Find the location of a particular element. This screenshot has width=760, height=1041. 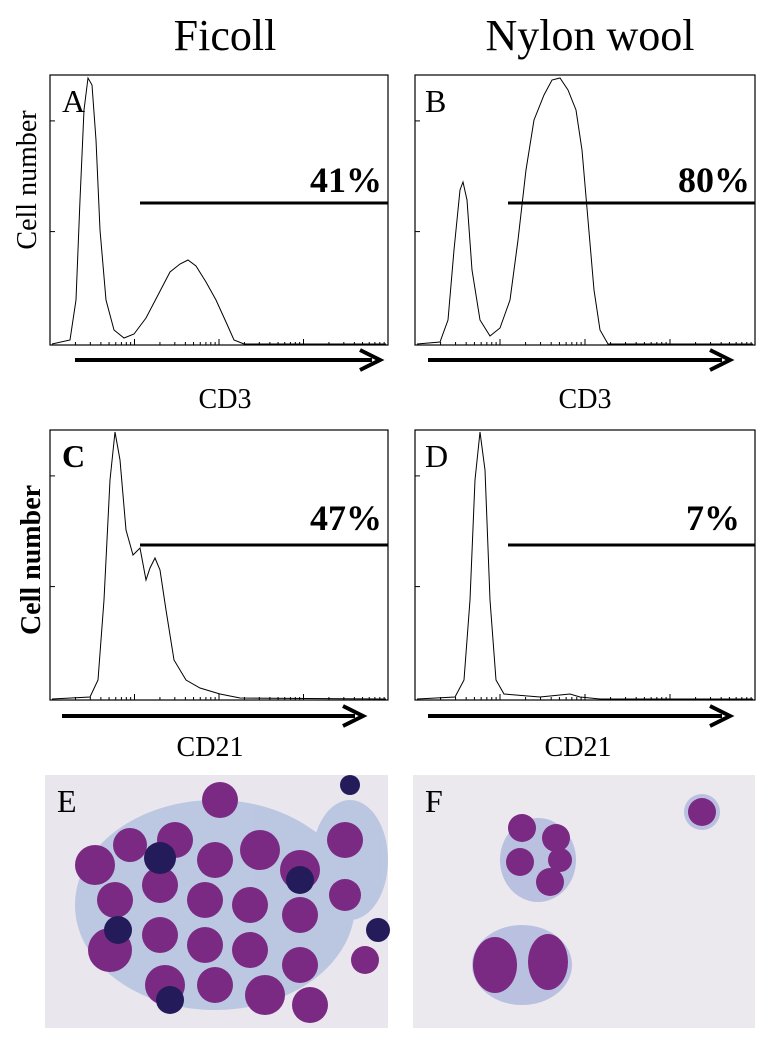

micrograph-e: E is located at coordinates (217, 901).